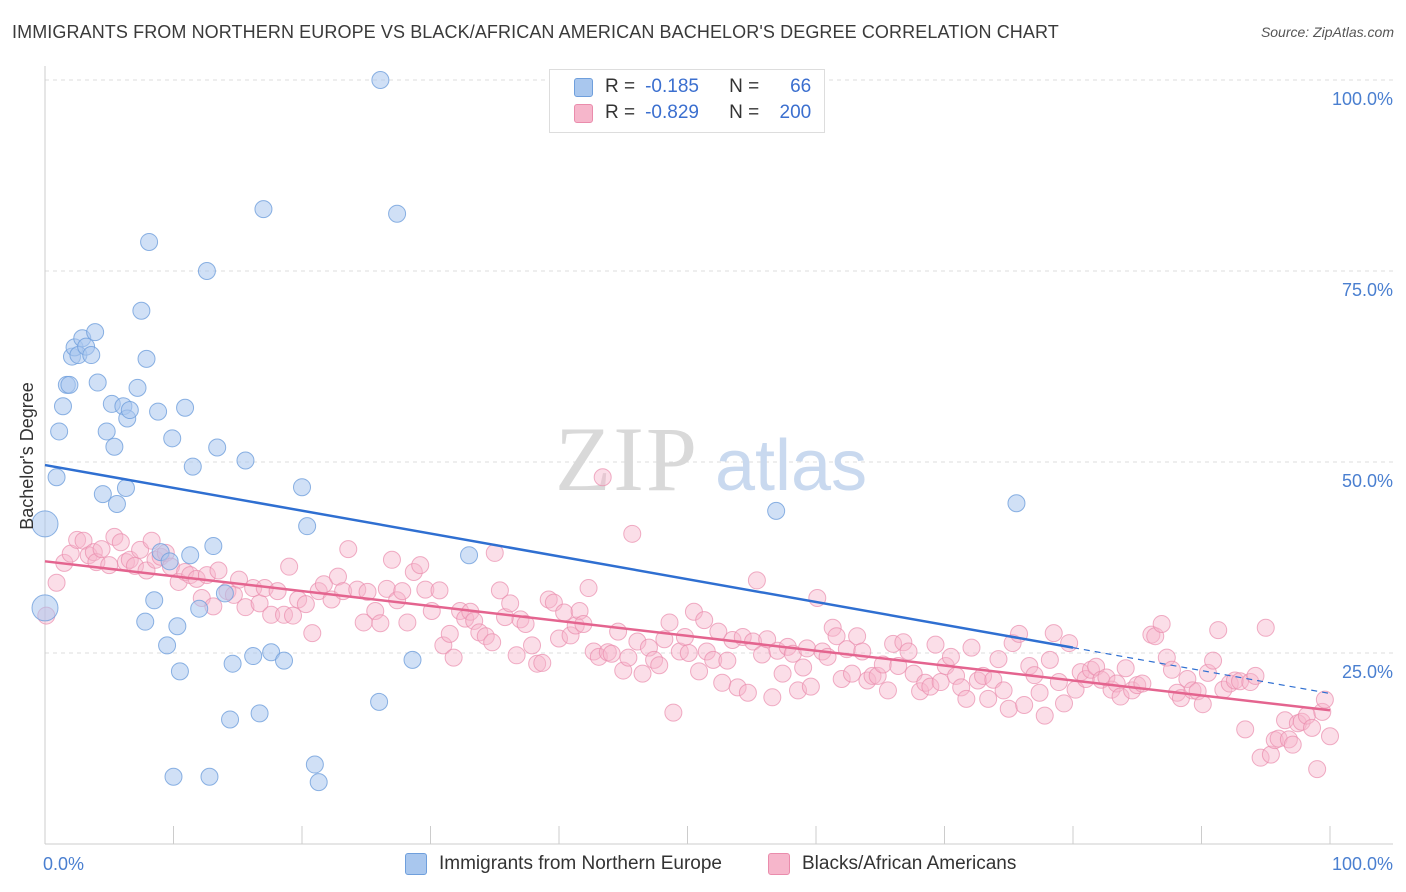 This screenshot has height=892, width=1406. Describe the element at coordinates (1367, 672) in the screenshot. I see `y-tick-label: 25.0%` at that location.